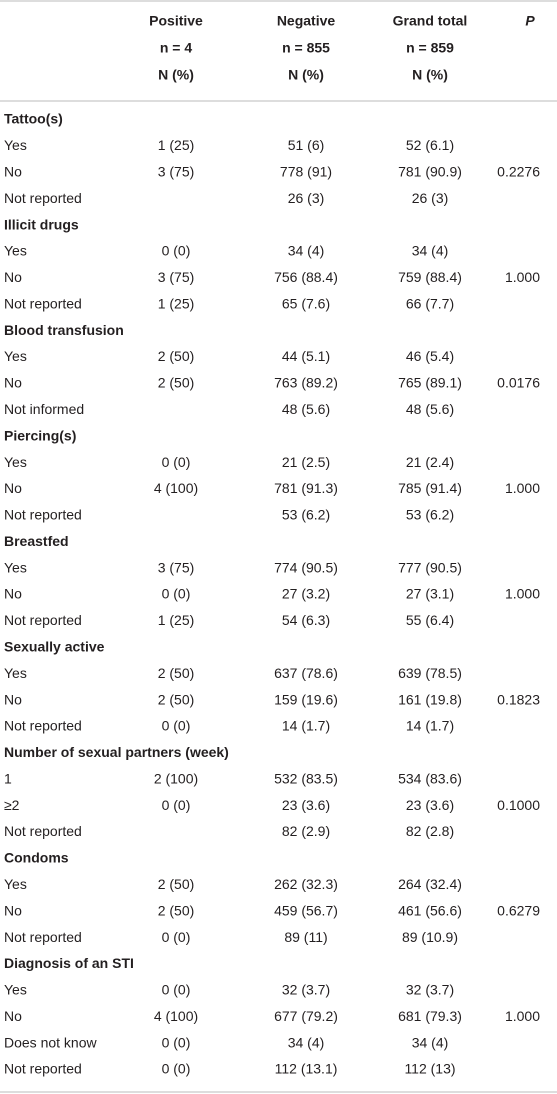 The image size is (557, 1094). I want to click on p-header: P, so click(530, 21).